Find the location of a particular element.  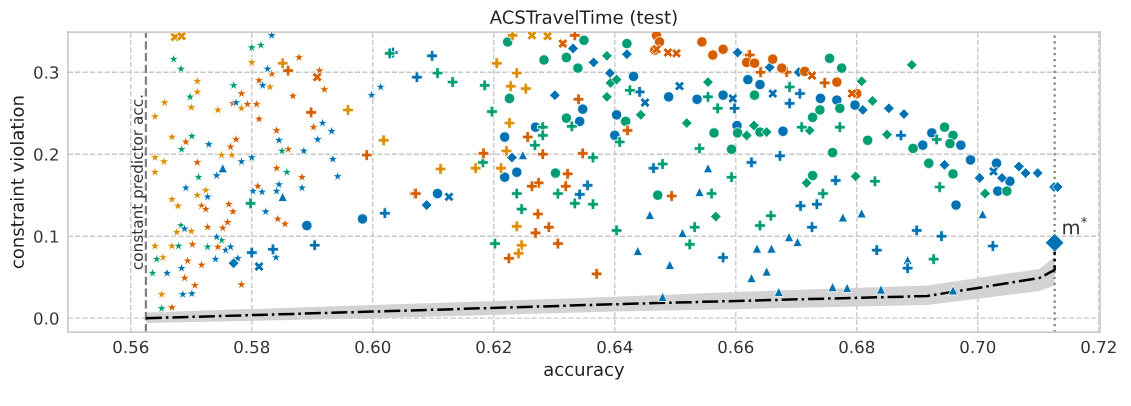

x-tick-label: 0.70 is located at coordinates (978, 347).